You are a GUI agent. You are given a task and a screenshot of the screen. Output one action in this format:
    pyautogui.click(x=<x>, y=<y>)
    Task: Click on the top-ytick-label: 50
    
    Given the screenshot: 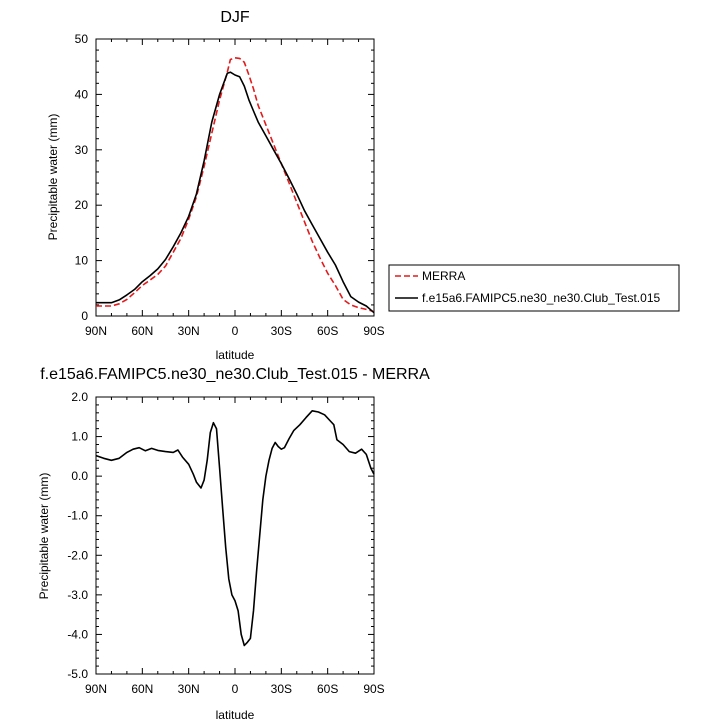 What is the action you would take?
    pyautogui.click(x=82, y=39)
    